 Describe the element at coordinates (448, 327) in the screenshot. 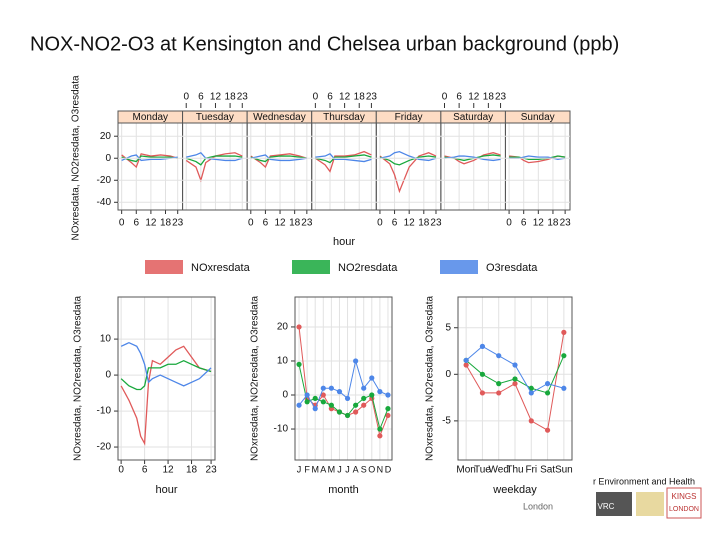

I see `y-tick-label: 5` at that location.